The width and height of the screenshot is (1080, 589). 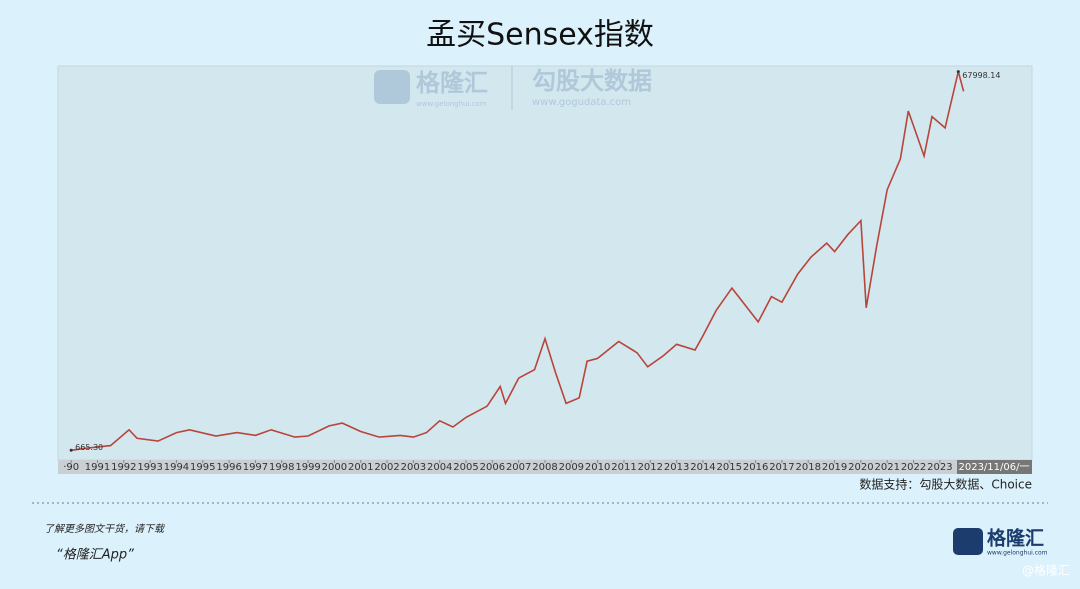 What do you see at coordinates (392, 87) in the screenshot?
I see `watermark-logo` at bounding box center [392, 87].